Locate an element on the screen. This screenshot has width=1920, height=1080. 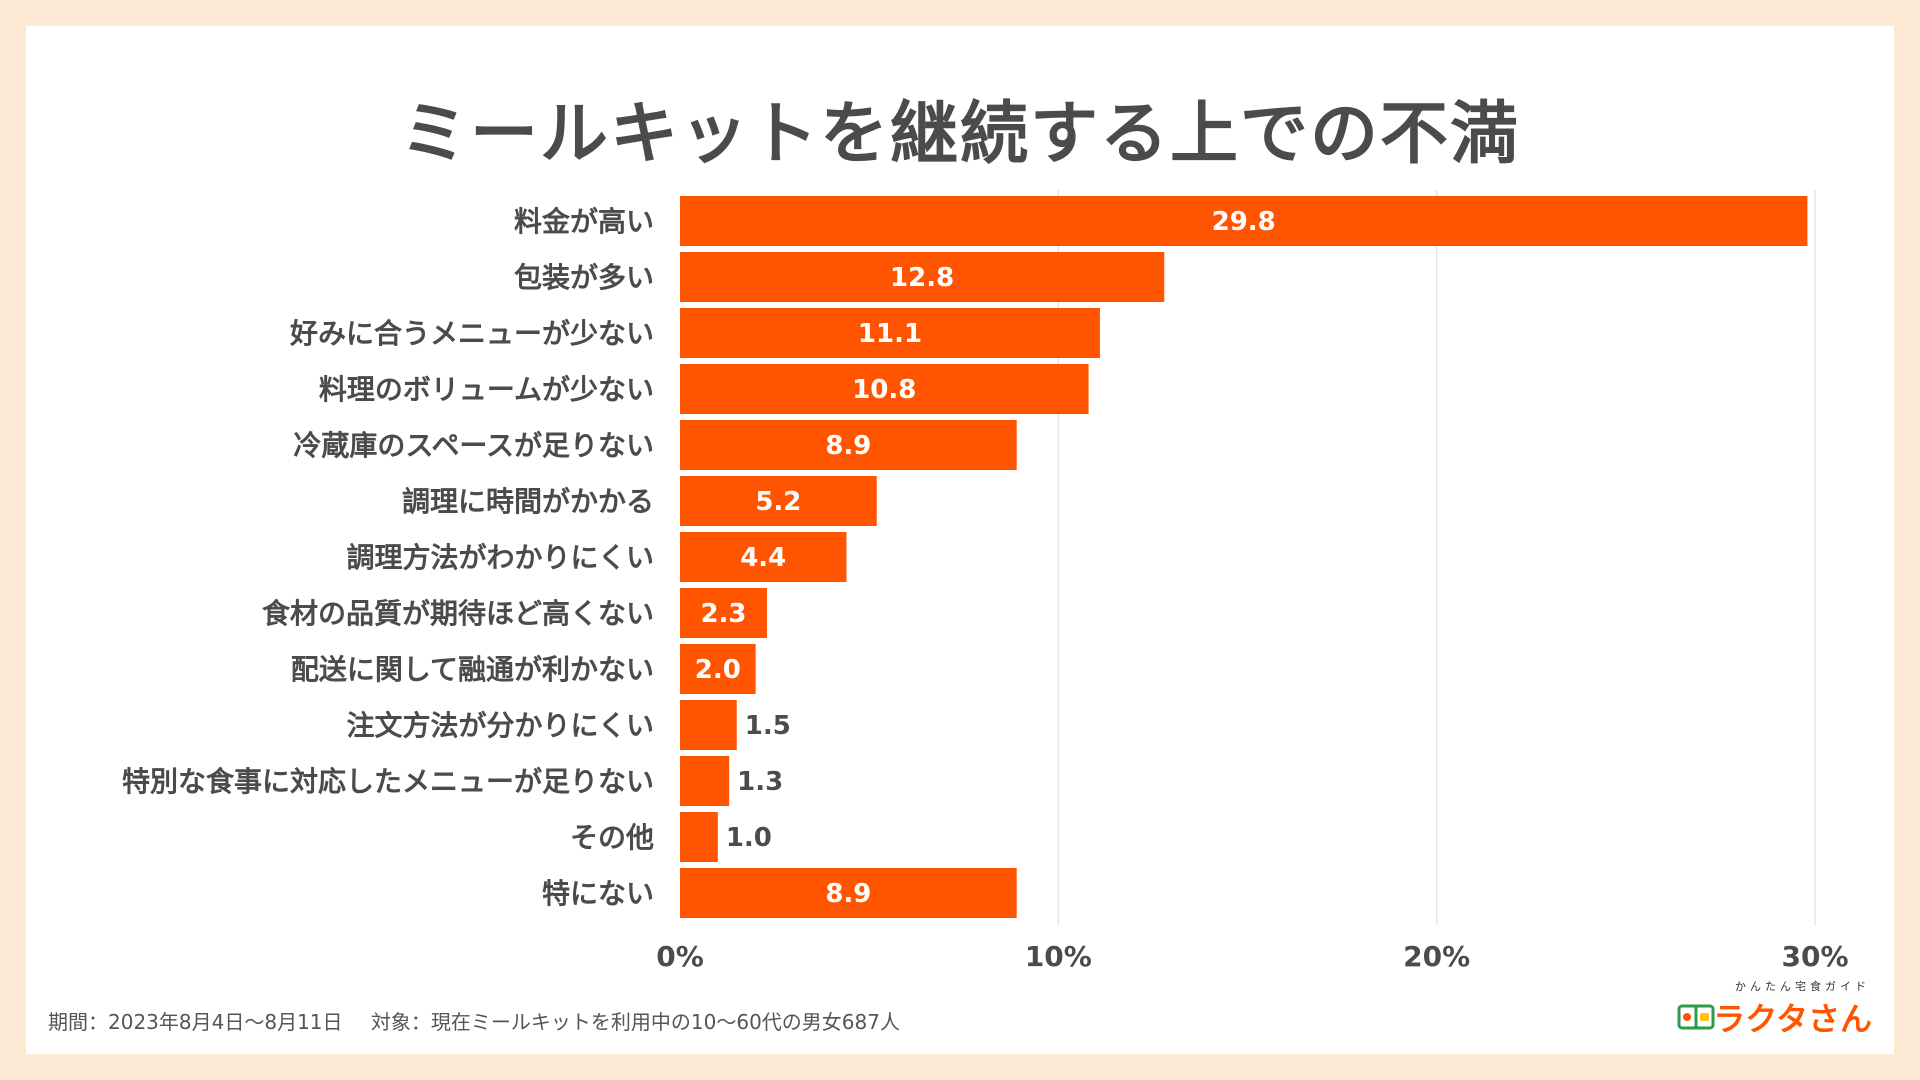
value-label: 1.5 is located at coordinates (768, 726).